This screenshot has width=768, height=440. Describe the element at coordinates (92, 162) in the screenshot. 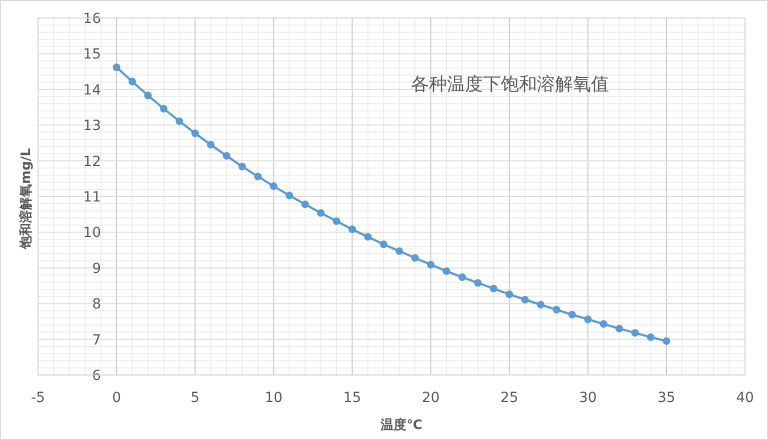

I see `y-tick-label: 12` at that location.